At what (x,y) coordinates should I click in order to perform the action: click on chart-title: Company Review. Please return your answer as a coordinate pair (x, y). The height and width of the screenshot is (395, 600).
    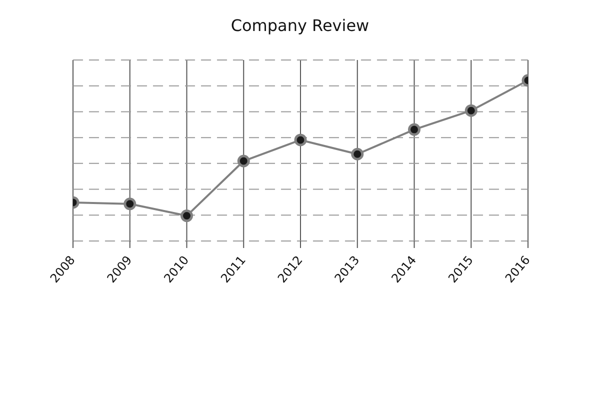
    Looking at the image, I should click on (300, 25).